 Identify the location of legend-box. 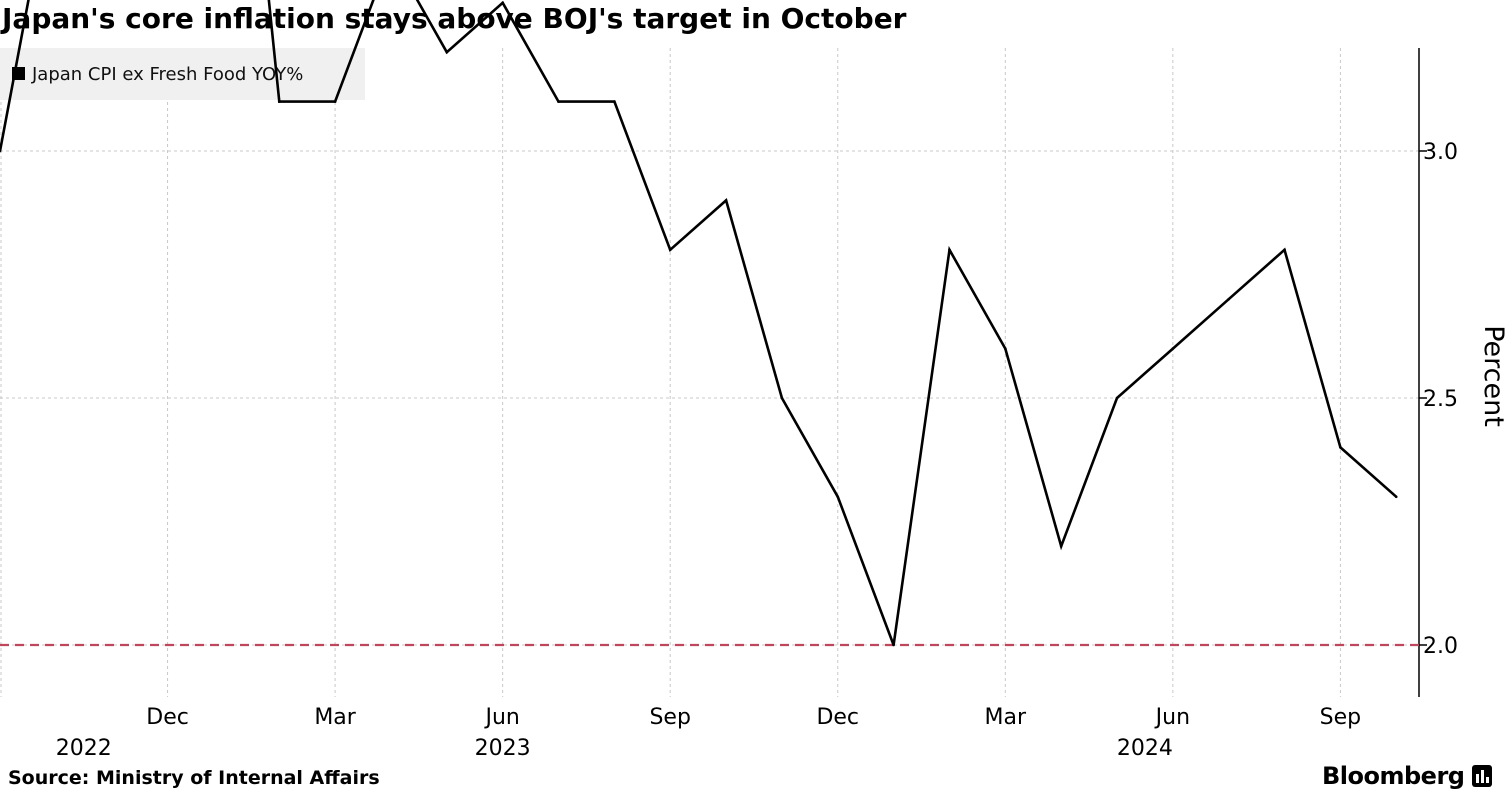
(182, 74).